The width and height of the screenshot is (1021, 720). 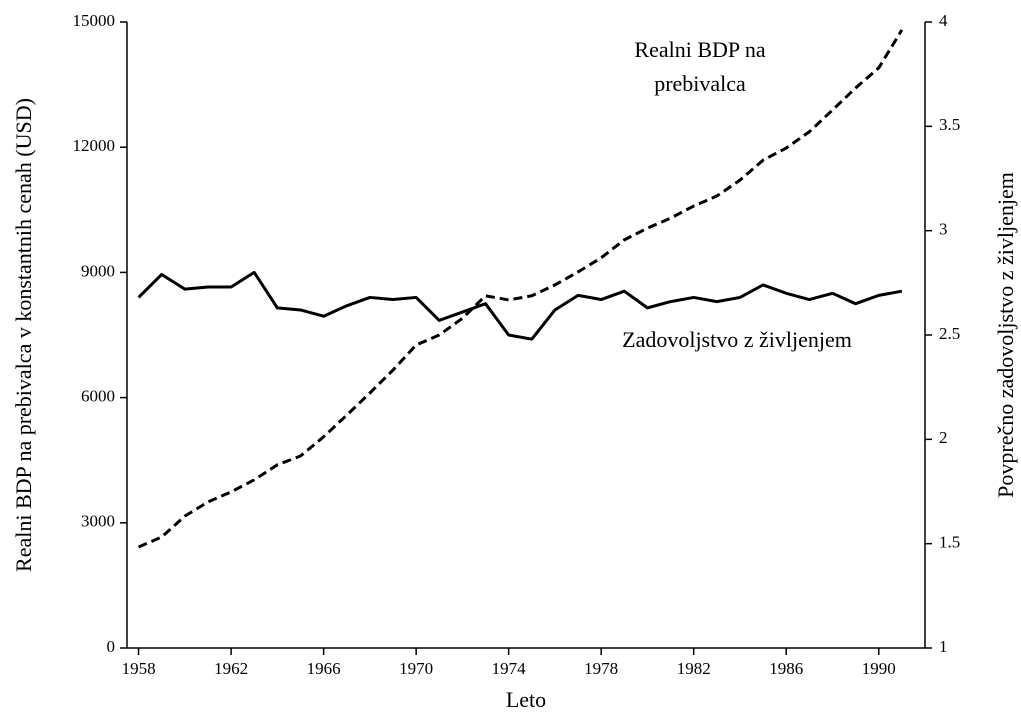 I want to click on y2-tick-label: 2.5, so click(x=949, y=333).